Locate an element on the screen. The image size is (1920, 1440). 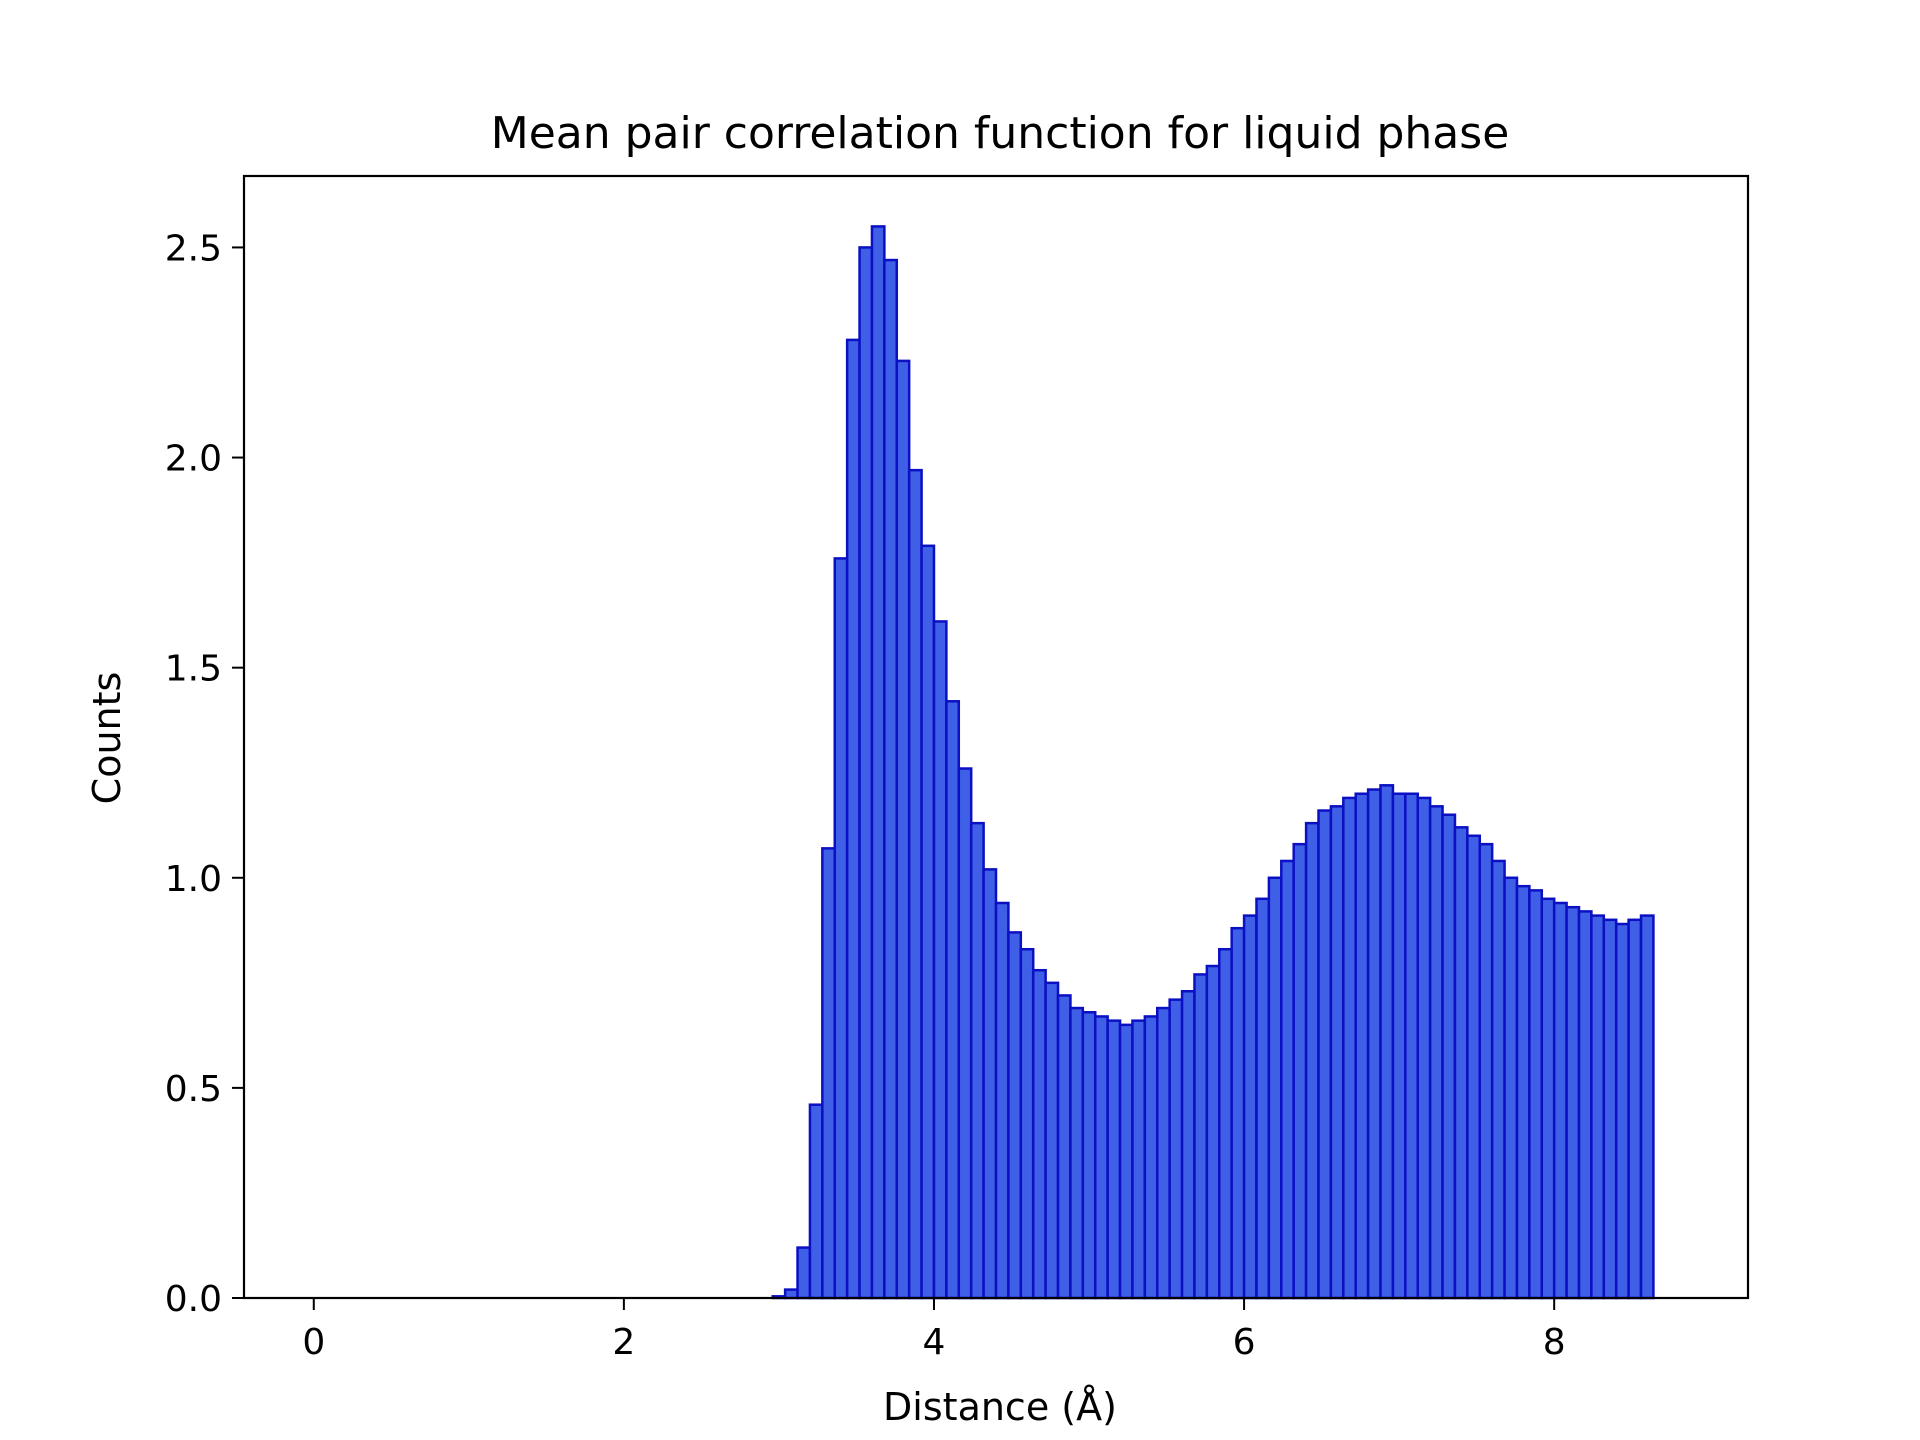
x-axis: 0 2 4 6 8 is located at coordinates (934, 1330).